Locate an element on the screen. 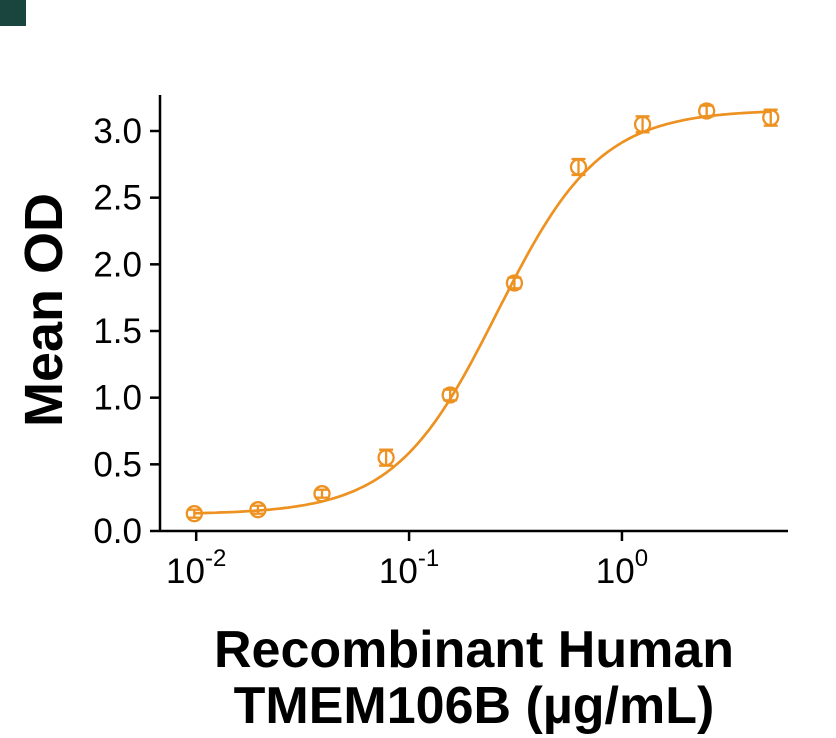 Image resolution: width=836 pixels, height=738 pixels. y-axis-title: Mean OD is located at coordinates (44, 310).